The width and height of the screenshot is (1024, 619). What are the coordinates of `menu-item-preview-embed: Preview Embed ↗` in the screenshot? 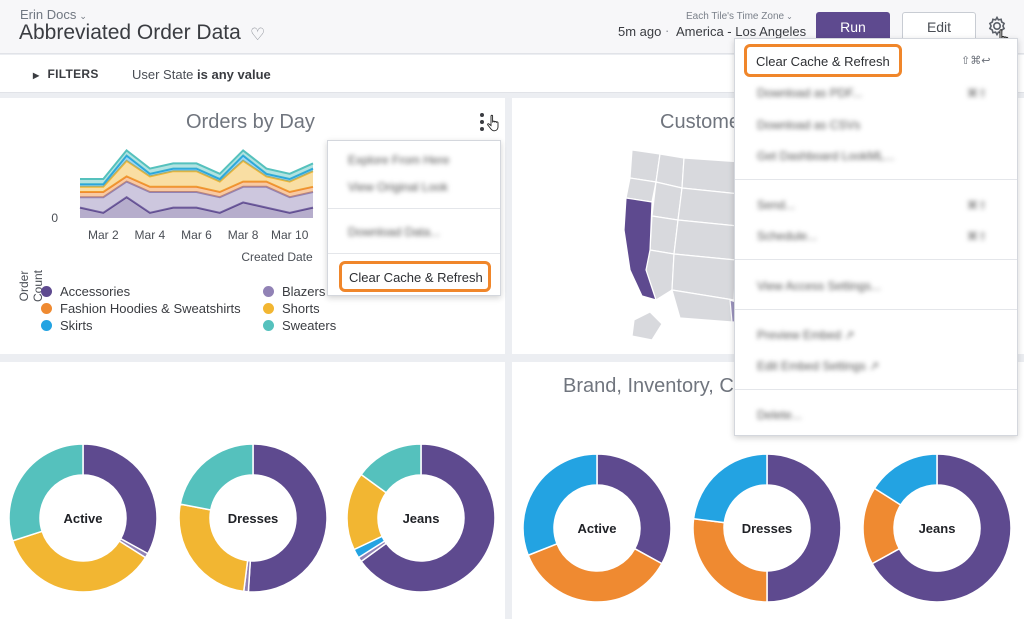 It's located at (805, 335).